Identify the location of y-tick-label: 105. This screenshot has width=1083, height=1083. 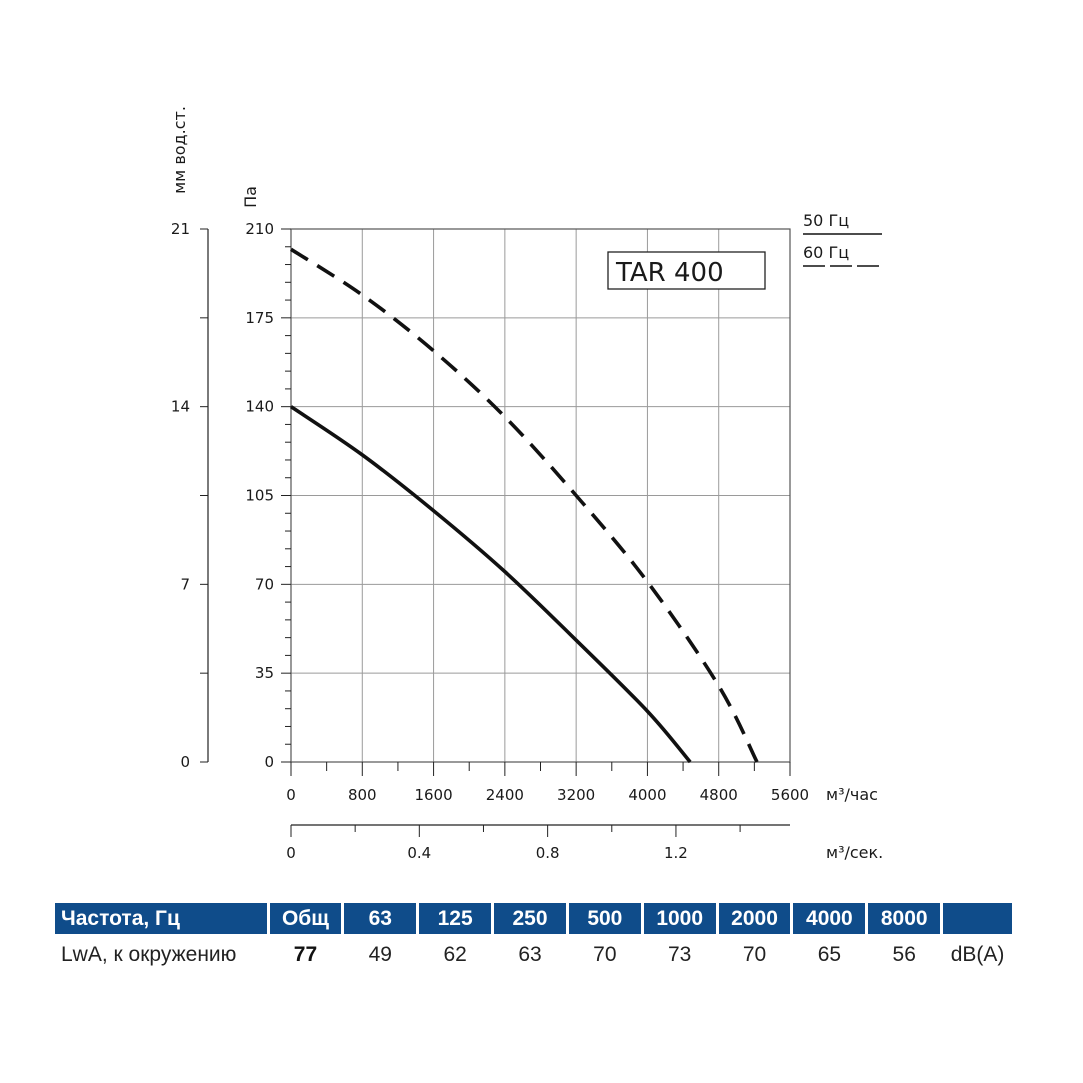
(259, 496).